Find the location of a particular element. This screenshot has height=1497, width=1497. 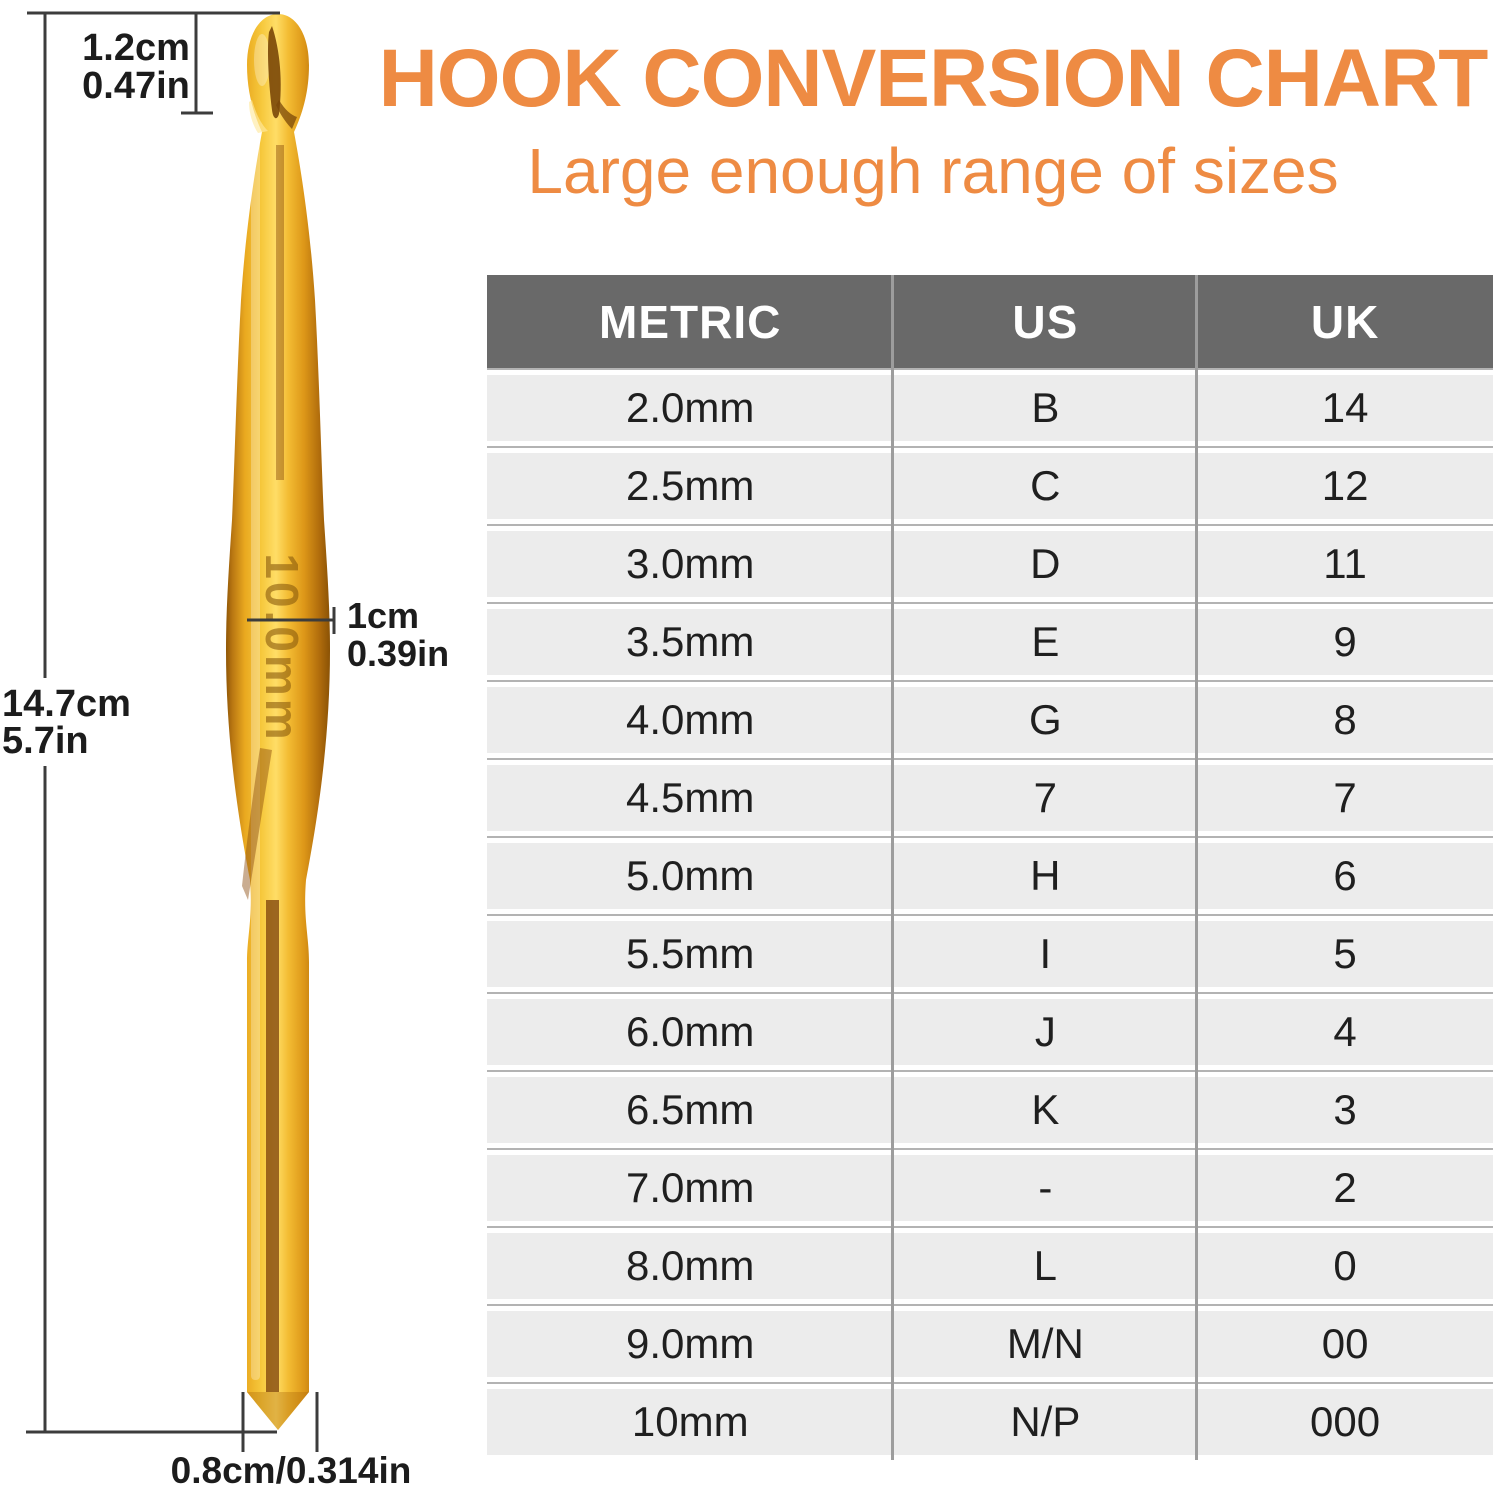

table-row: 5.0mm H 6 is located at coordinates (990, 875).